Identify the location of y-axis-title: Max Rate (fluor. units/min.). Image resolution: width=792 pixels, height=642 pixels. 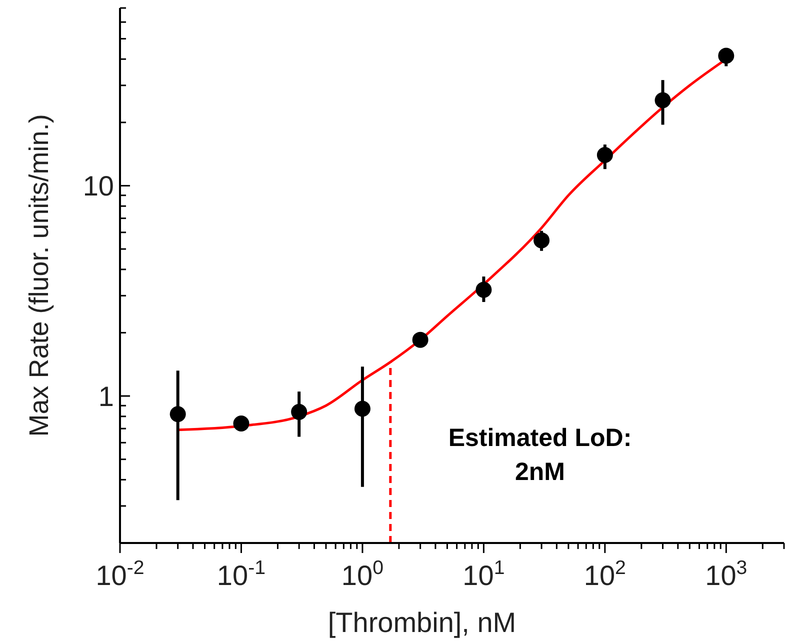
(39, 275).